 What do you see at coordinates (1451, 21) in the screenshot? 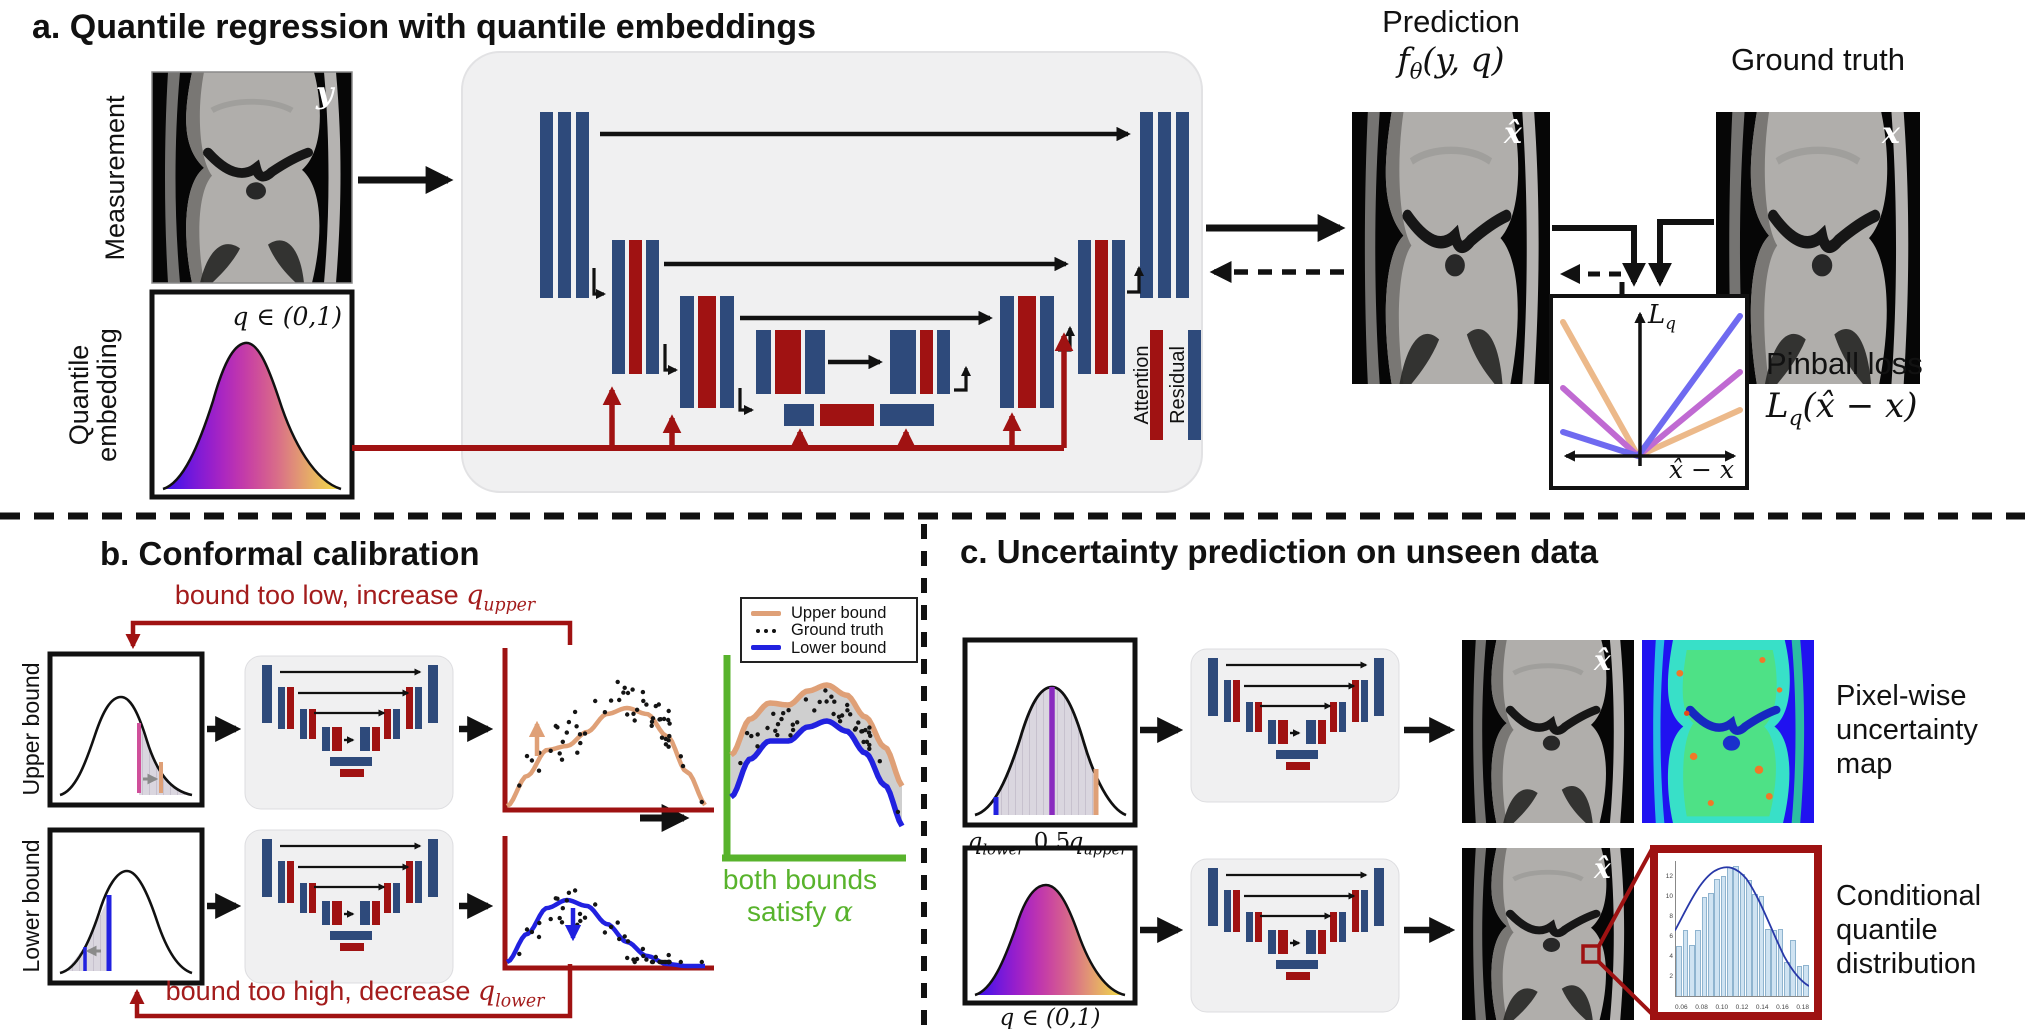
I see `prediction-title: Prediction` at bounding box center [1451, 21].